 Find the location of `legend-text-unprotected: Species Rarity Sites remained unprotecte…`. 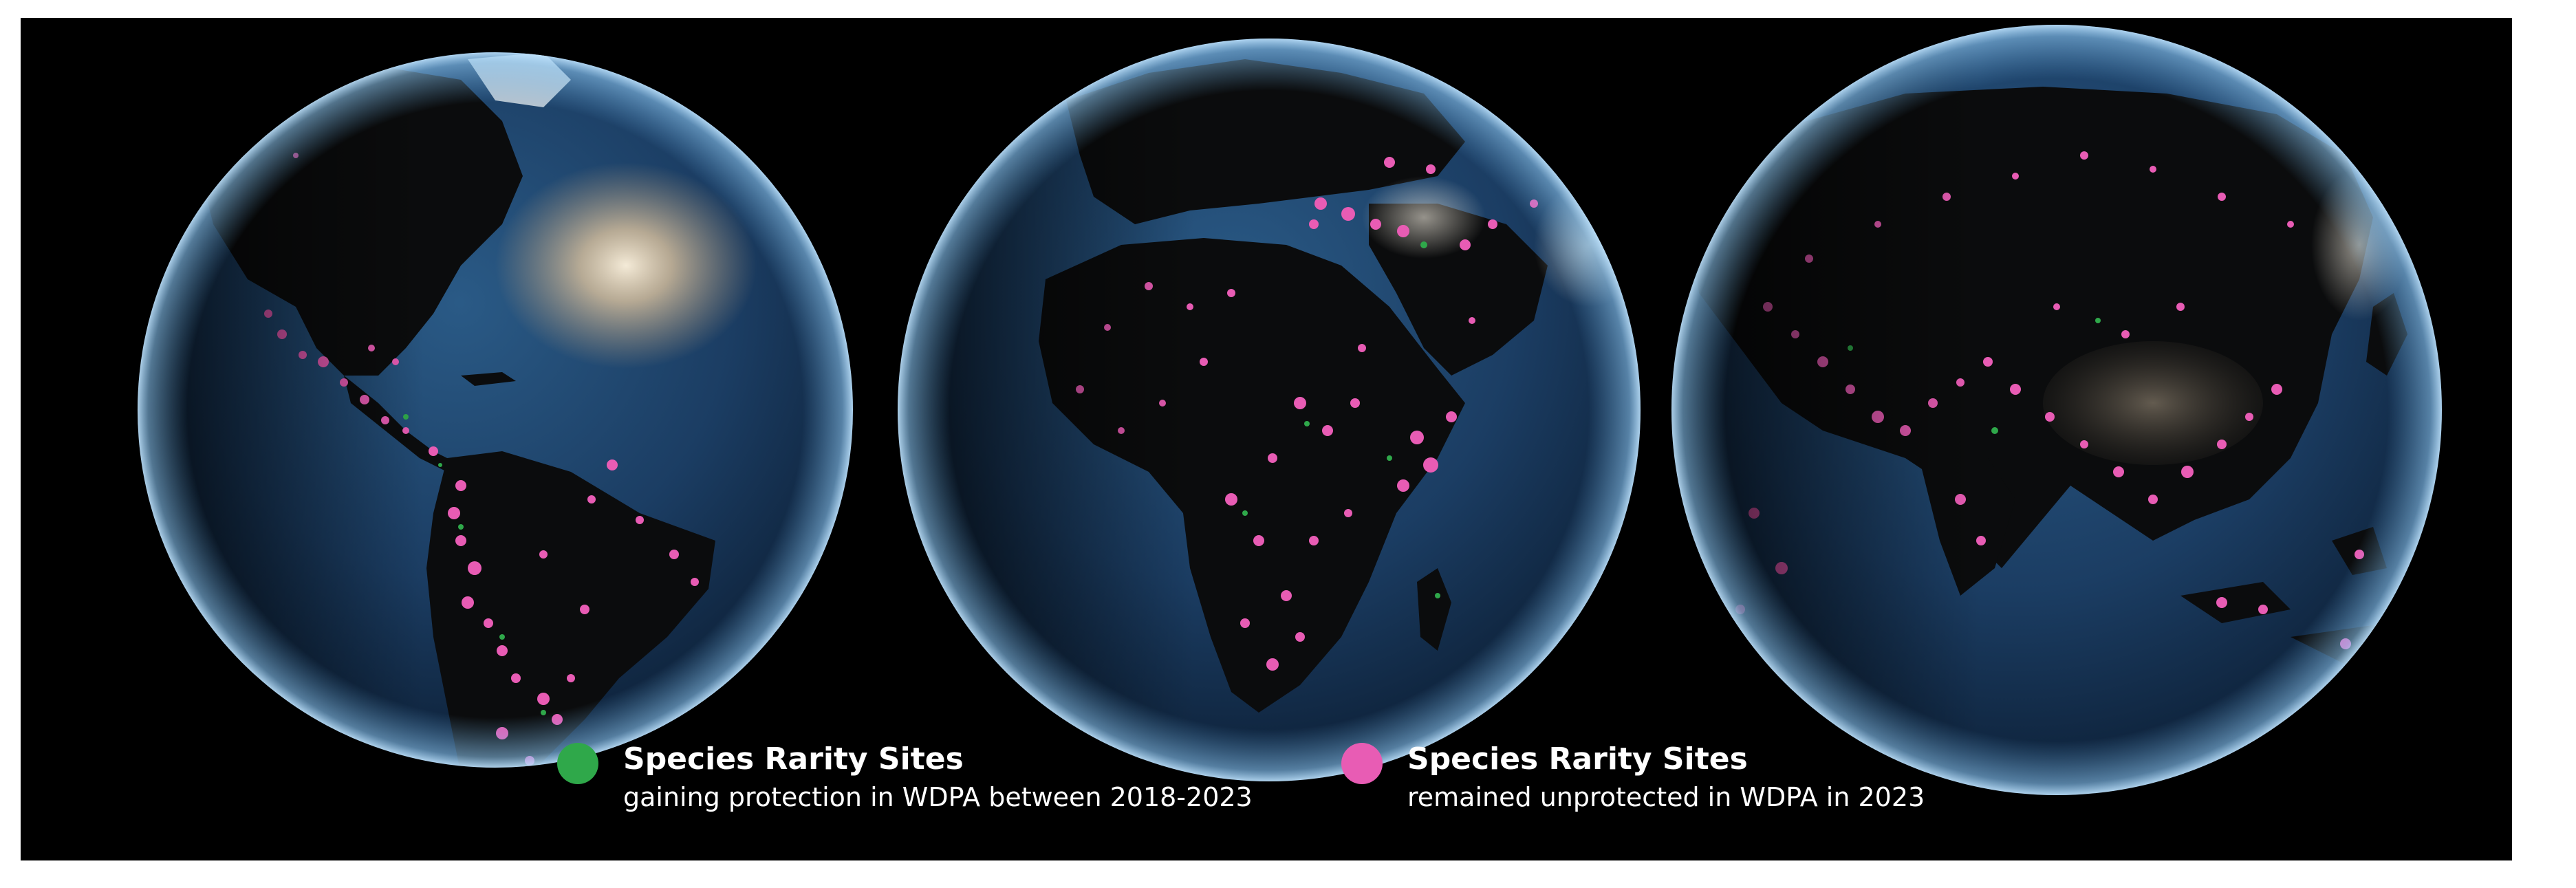

legend-text-unprotected: Species Rarity Sites remained unprotecte… is located at coordinates (1666, 778).